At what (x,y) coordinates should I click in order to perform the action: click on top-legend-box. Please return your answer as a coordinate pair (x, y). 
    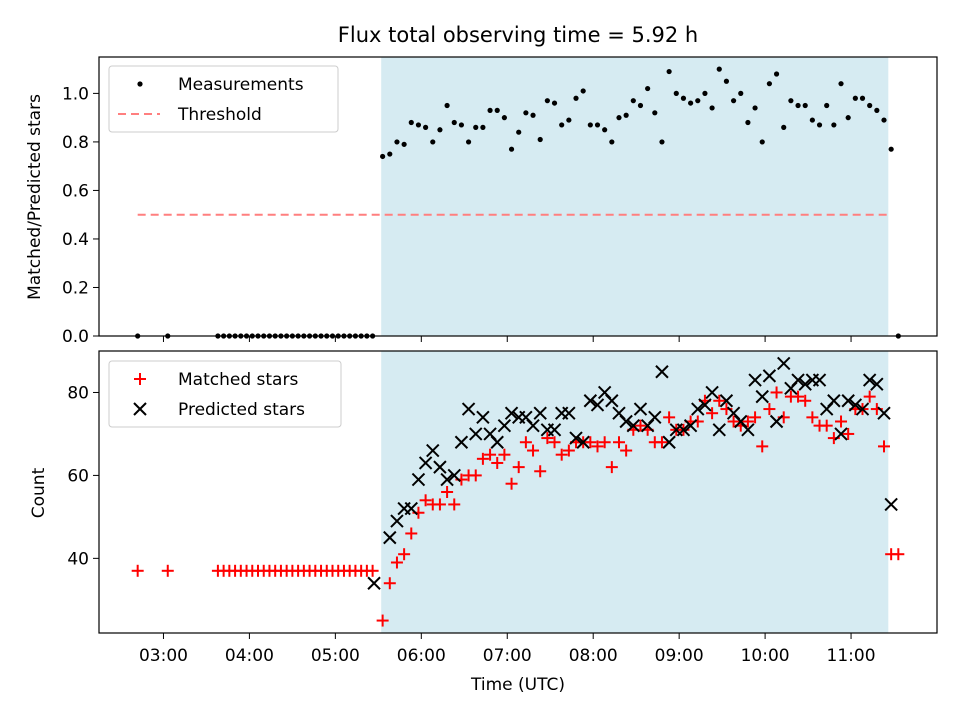
    Looking at the image, I should click on (223, 99).